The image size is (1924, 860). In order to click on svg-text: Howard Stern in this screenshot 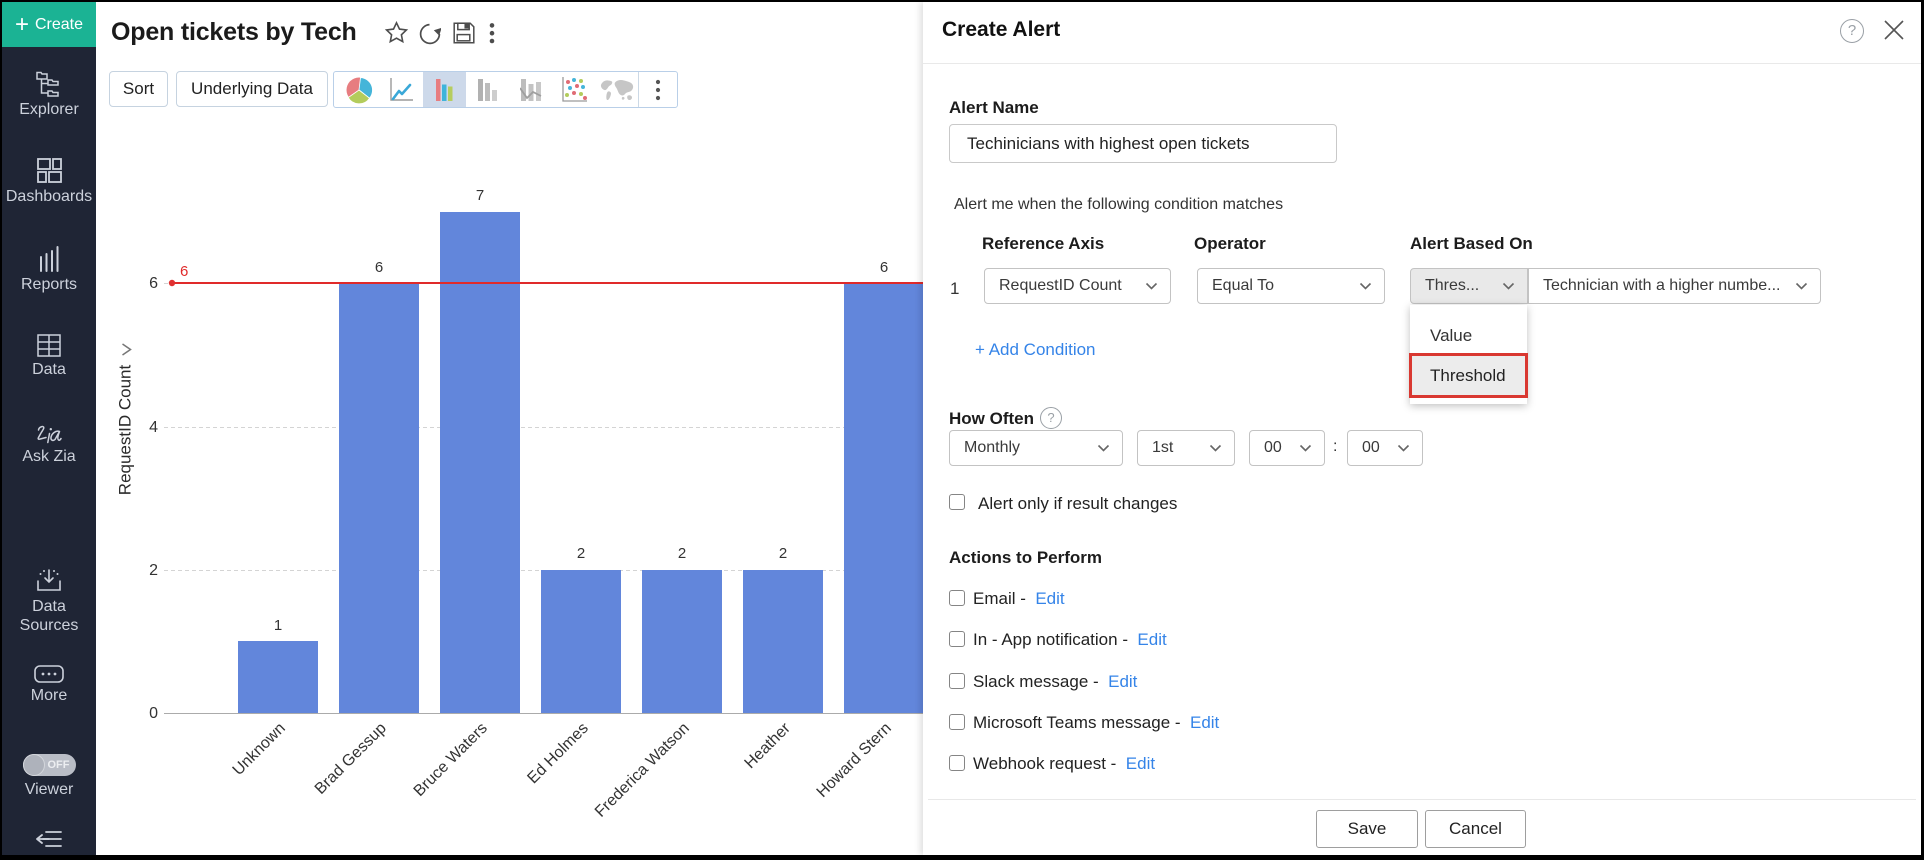, I will do `click(854, 760)`.